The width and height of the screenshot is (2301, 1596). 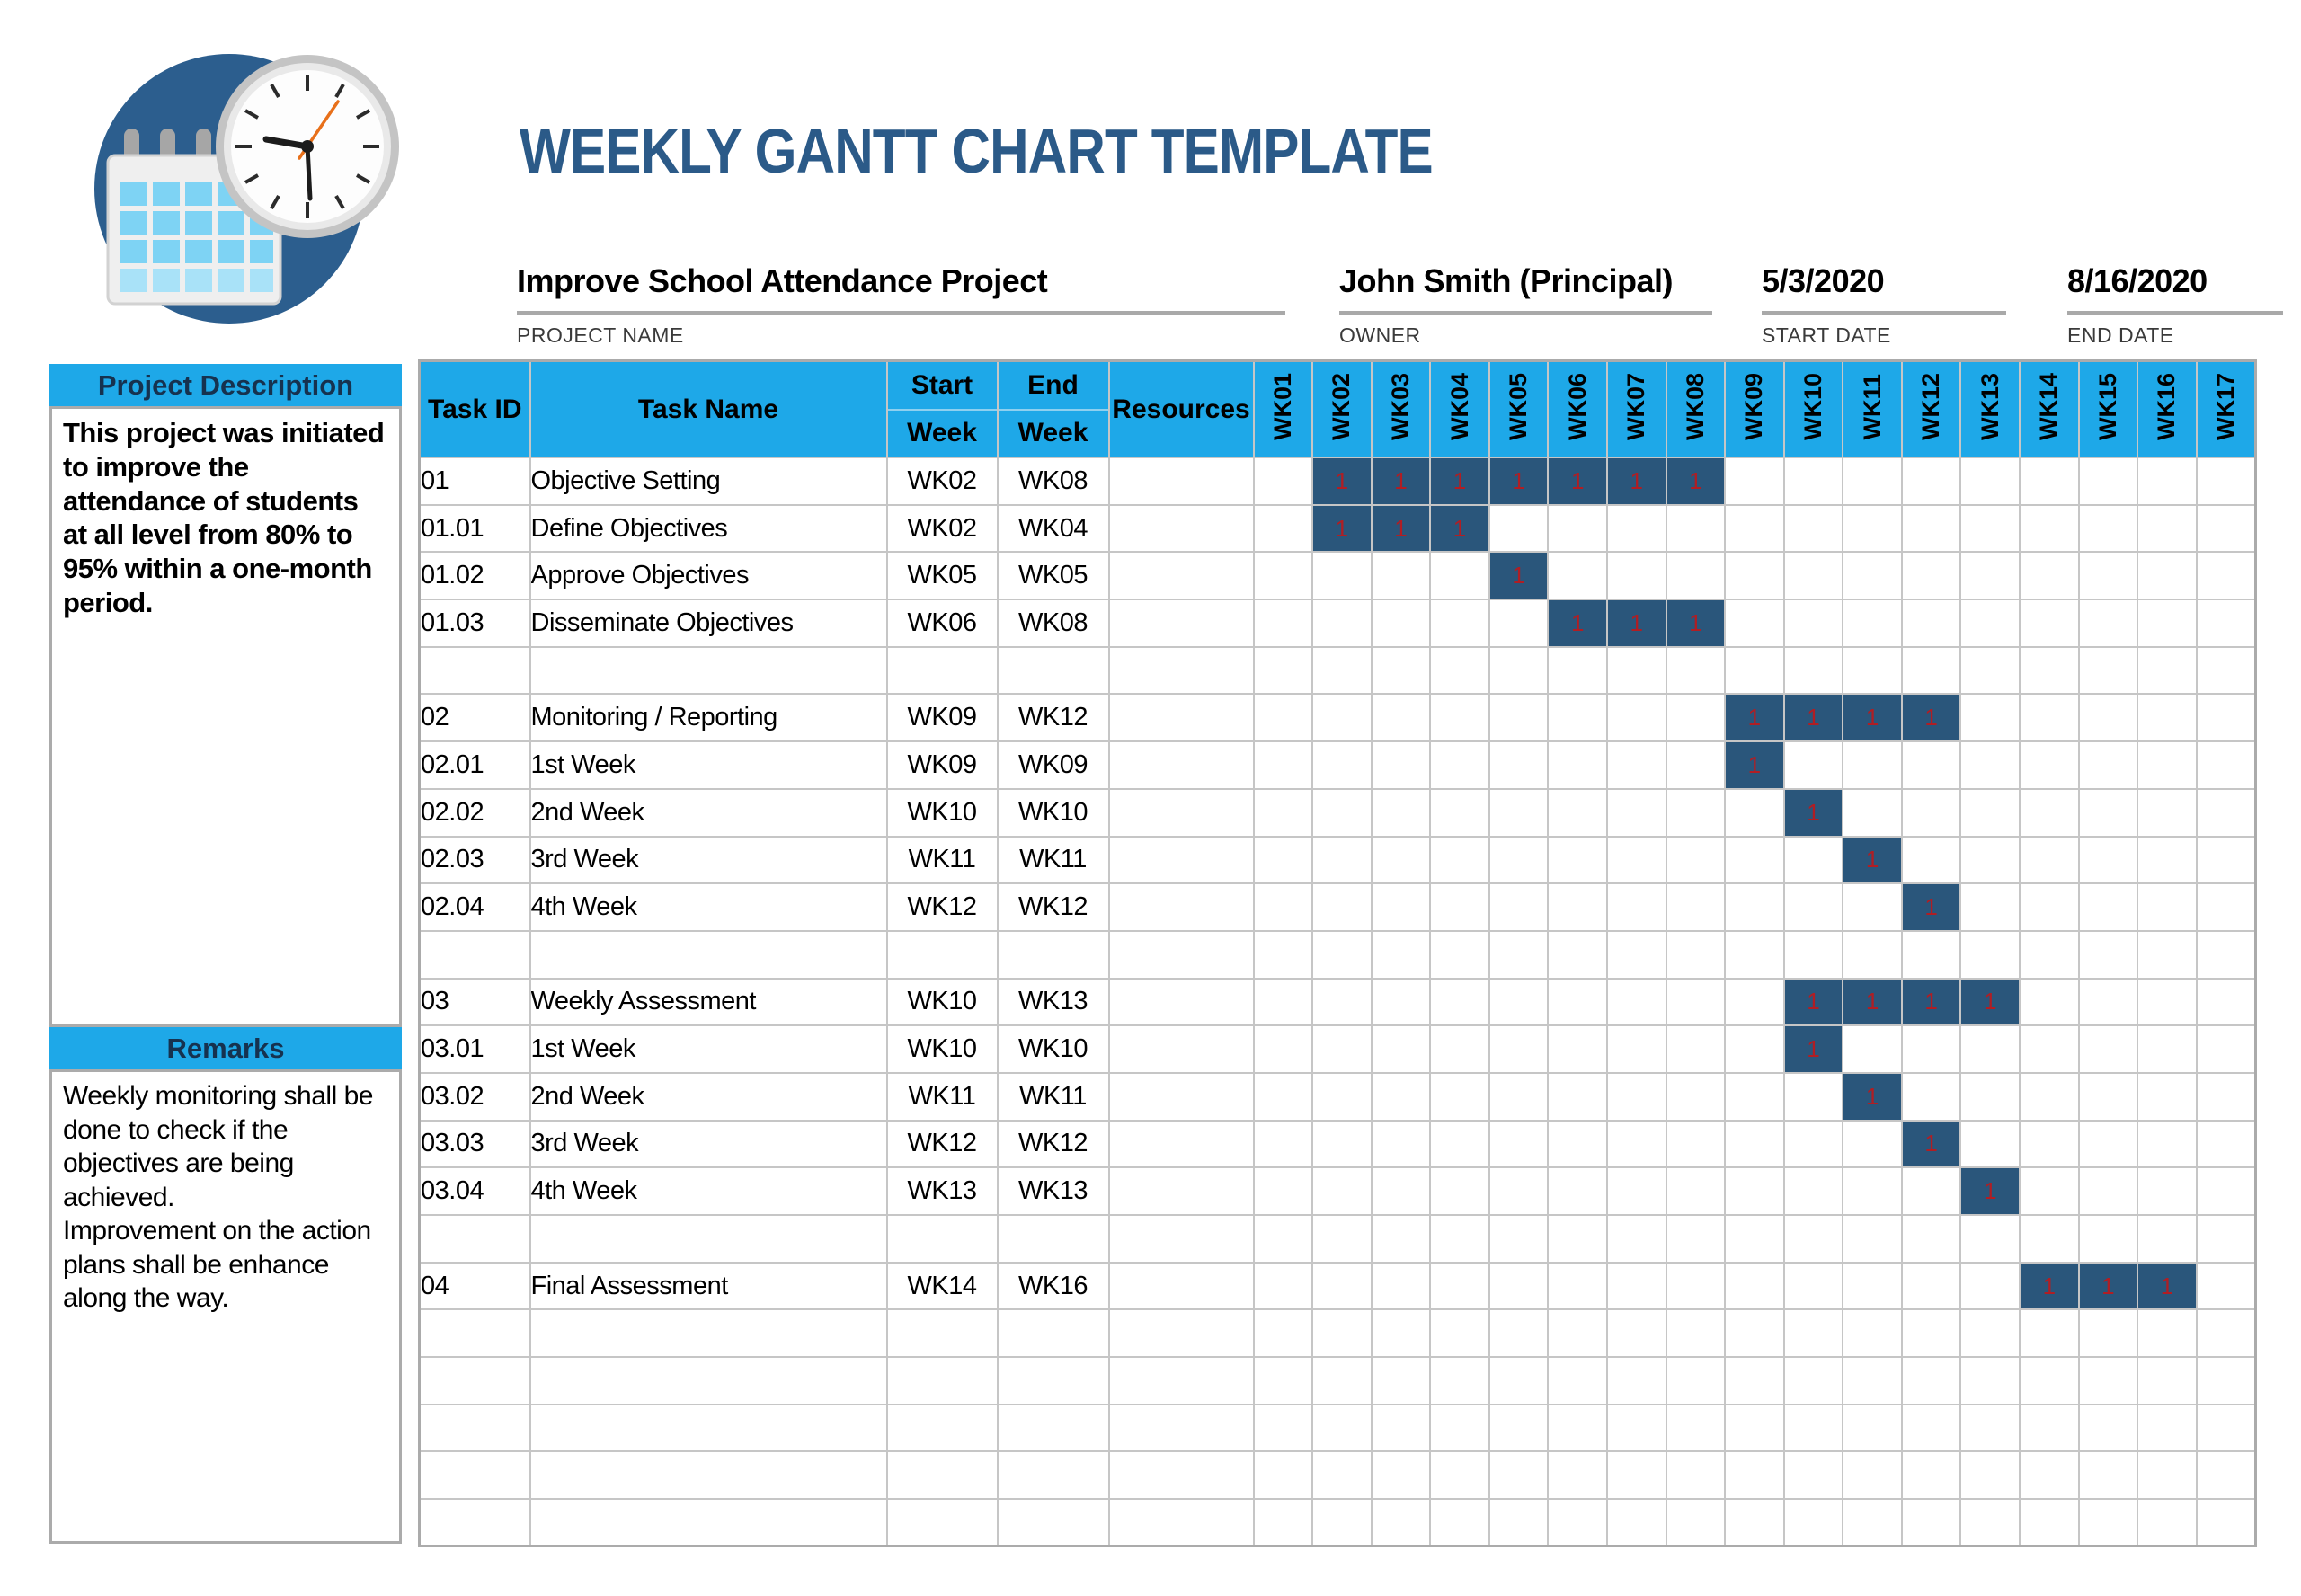 What do you see at coordinates (1053, 623) in the screenshot?
I see `end-week-cell: WK08` at bounding box center [1053, 623].